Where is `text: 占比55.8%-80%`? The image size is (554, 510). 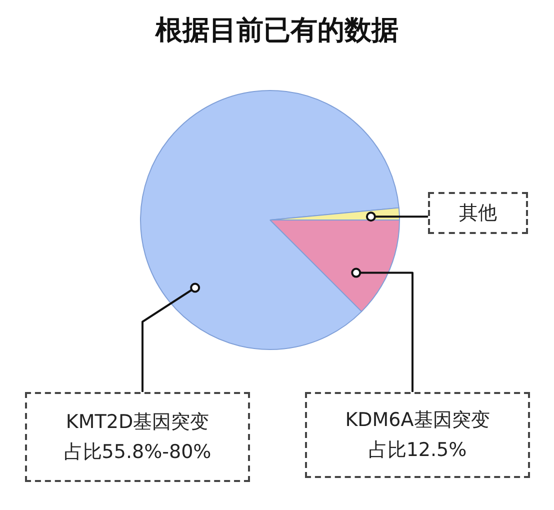
text: 占比55.8%-80% is located at coordinates (138, 452).